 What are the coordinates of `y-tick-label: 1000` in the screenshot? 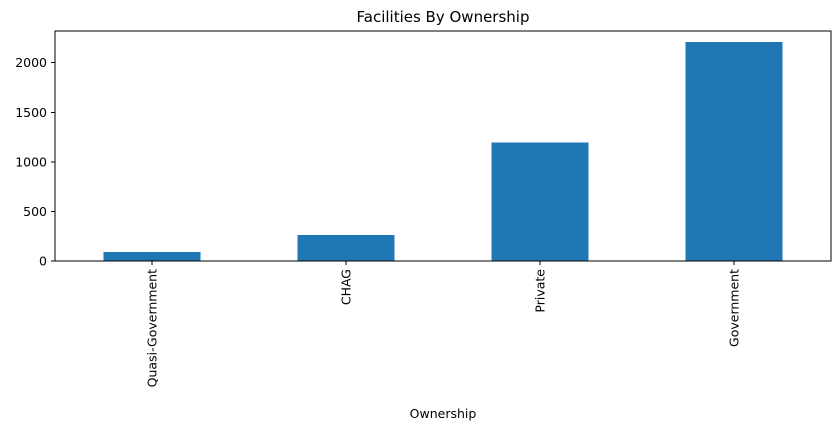 It's located at (31, 161).